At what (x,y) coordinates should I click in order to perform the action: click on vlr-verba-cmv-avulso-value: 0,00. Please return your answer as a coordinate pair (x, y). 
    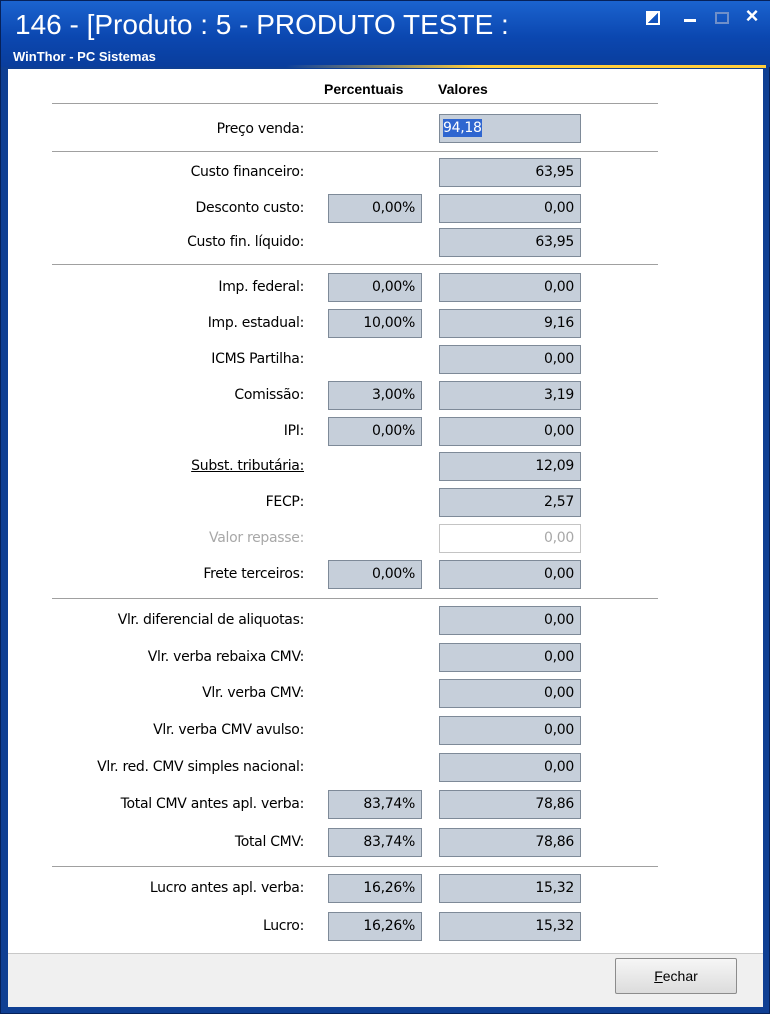
    Looking at the image, I should click on (510, 730).